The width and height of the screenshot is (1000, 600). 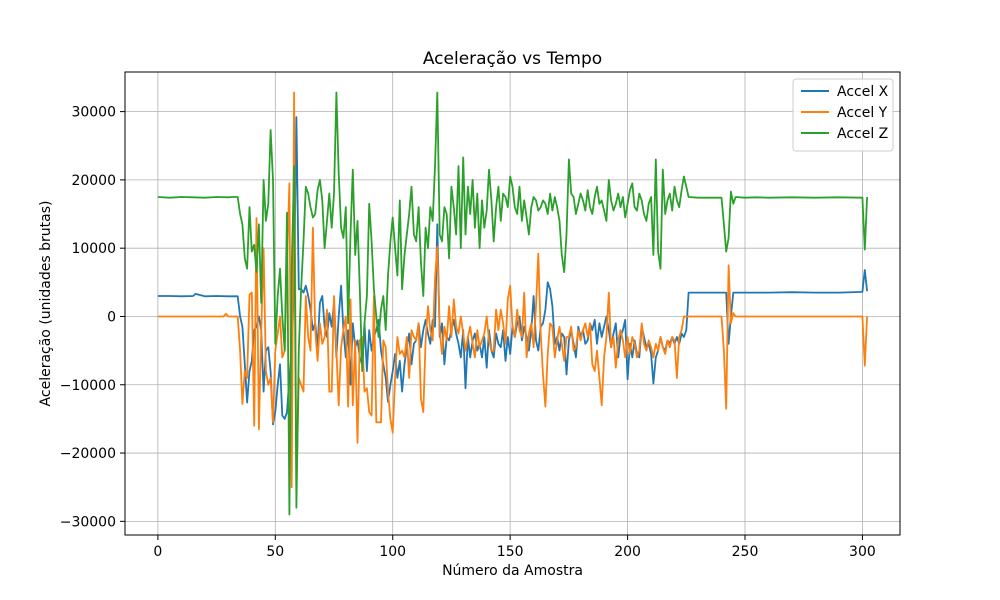 What do you see at coordinates (93, 181) in the screenshot?
I see `y-tick-label: 20000` at bounding box center [93, 181].